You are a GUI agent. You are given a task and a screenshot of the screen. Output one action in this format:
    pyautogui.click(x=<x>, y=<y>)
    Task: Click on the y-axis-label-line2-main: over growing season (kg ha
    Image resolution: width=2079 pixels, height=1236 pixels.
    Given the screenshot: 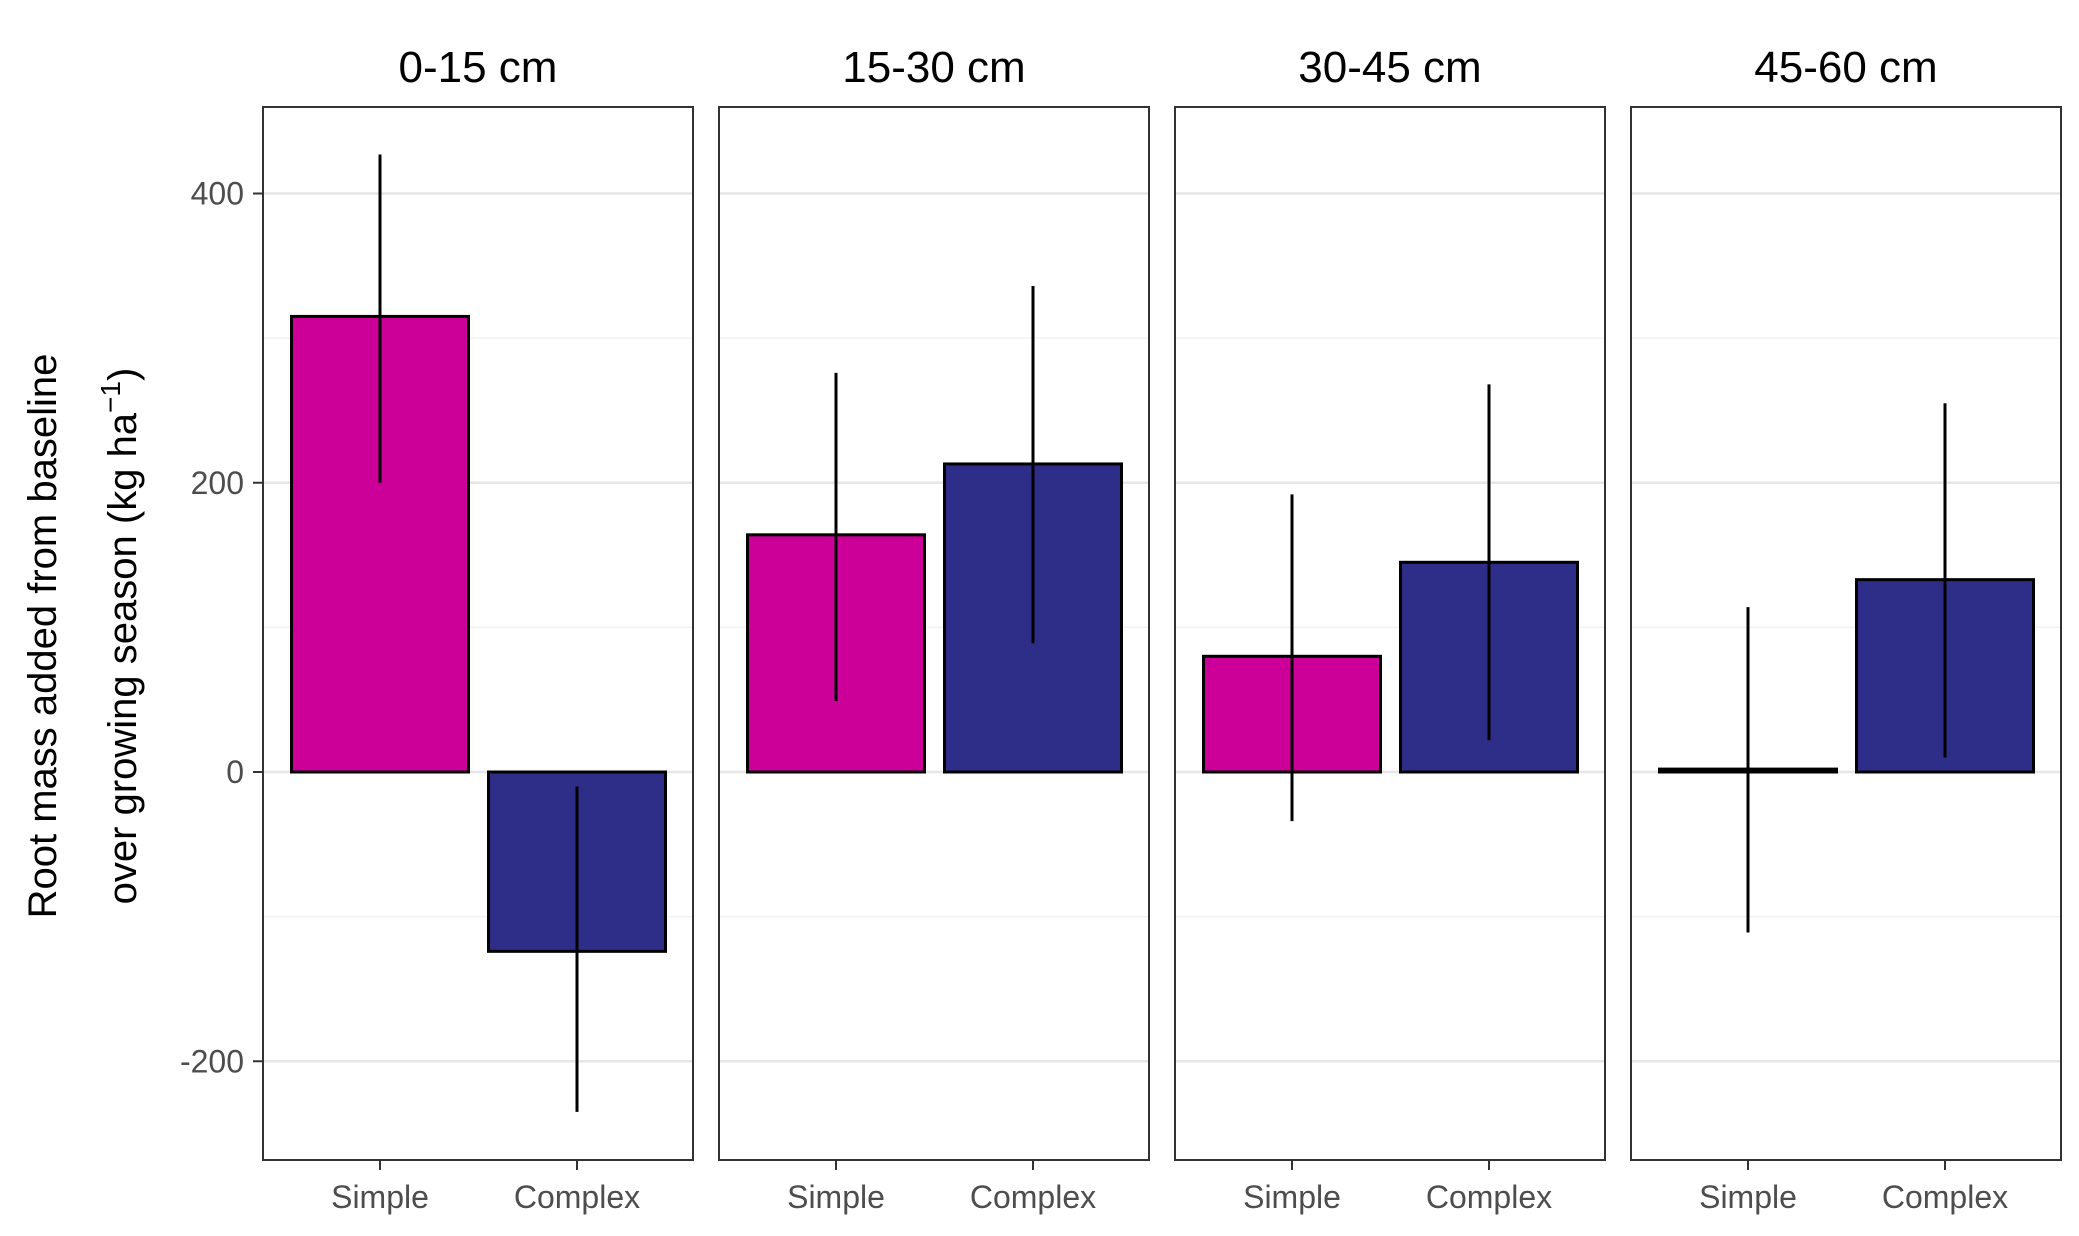 What is the action you would take?
    pyautogui.click(x=123, y=658)
    